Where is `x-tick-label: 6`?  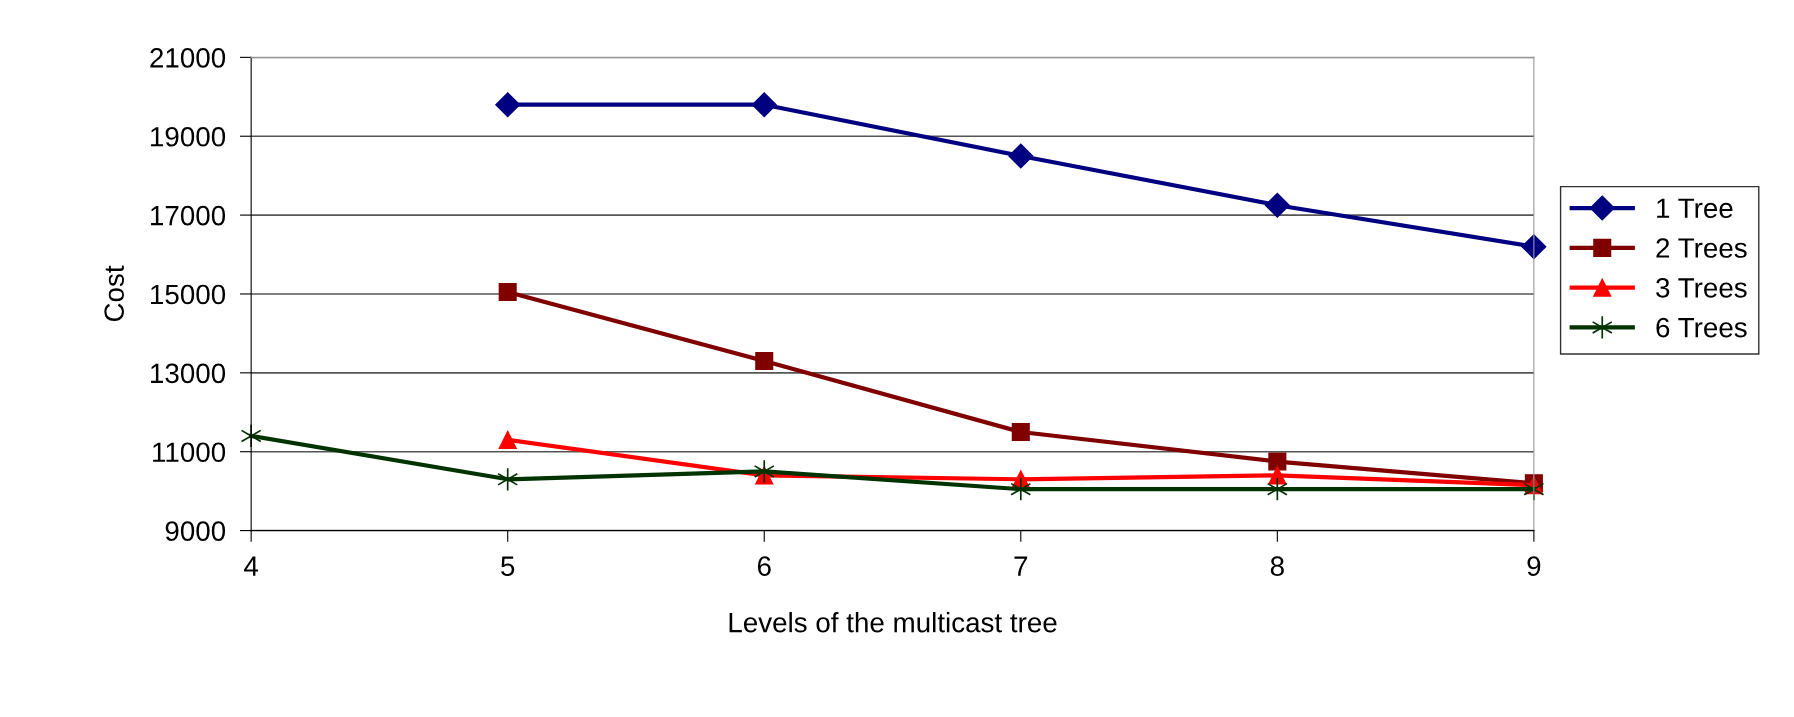 x-tick-label: 6 is located at coordinates (764, 566).